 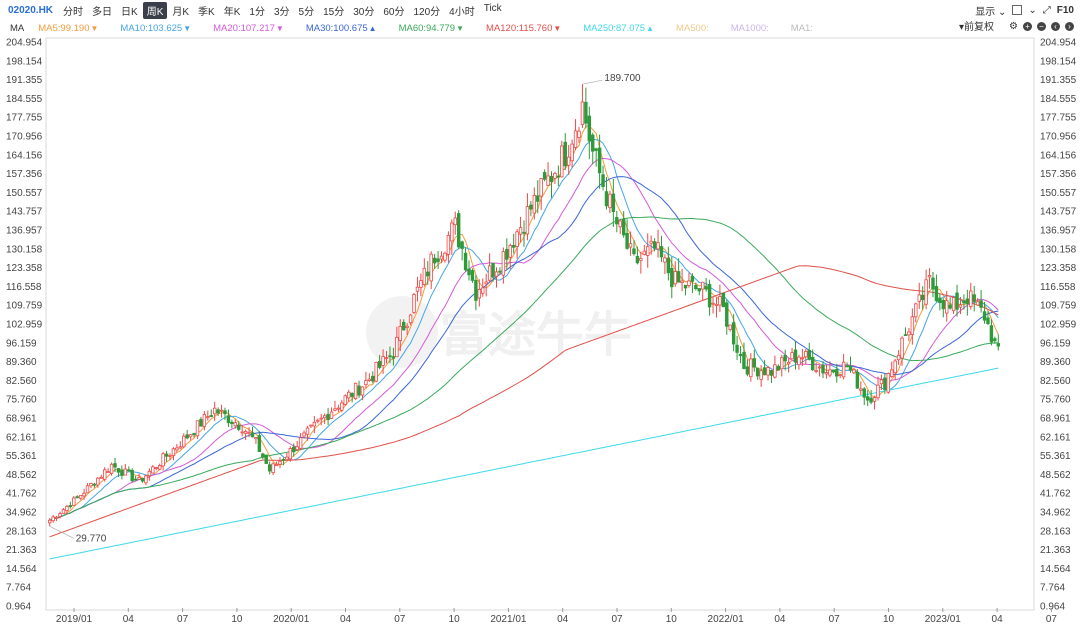 What do you see at coordinates (364, 12) in the screenshot?
I see `tab-period: 30分` at bounding box center [364, 12].